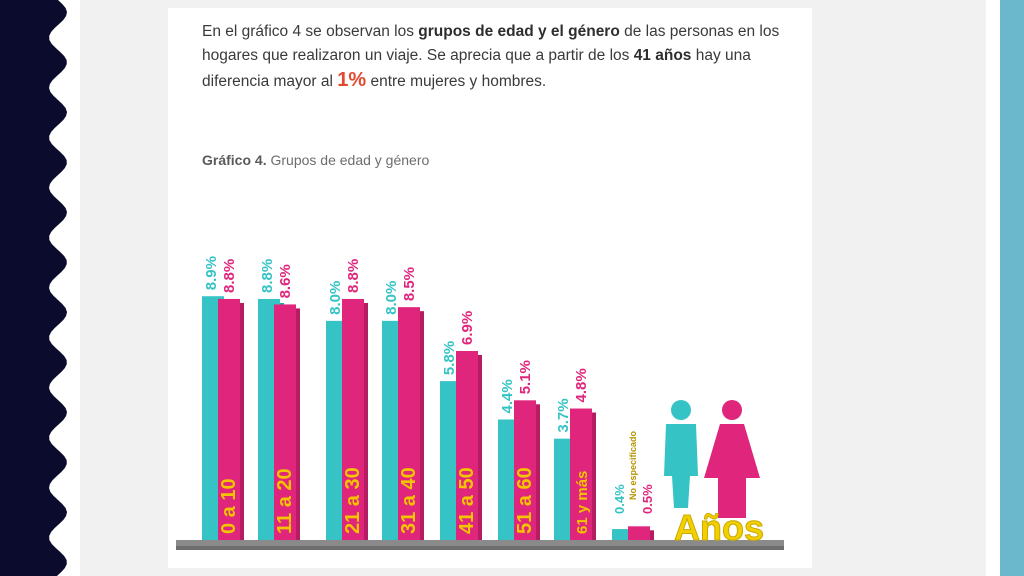  What do you see at coordinates (409, 284) in the screenshot?
I see `value-label-women: 8.5%` at bounding box center [409, 284].